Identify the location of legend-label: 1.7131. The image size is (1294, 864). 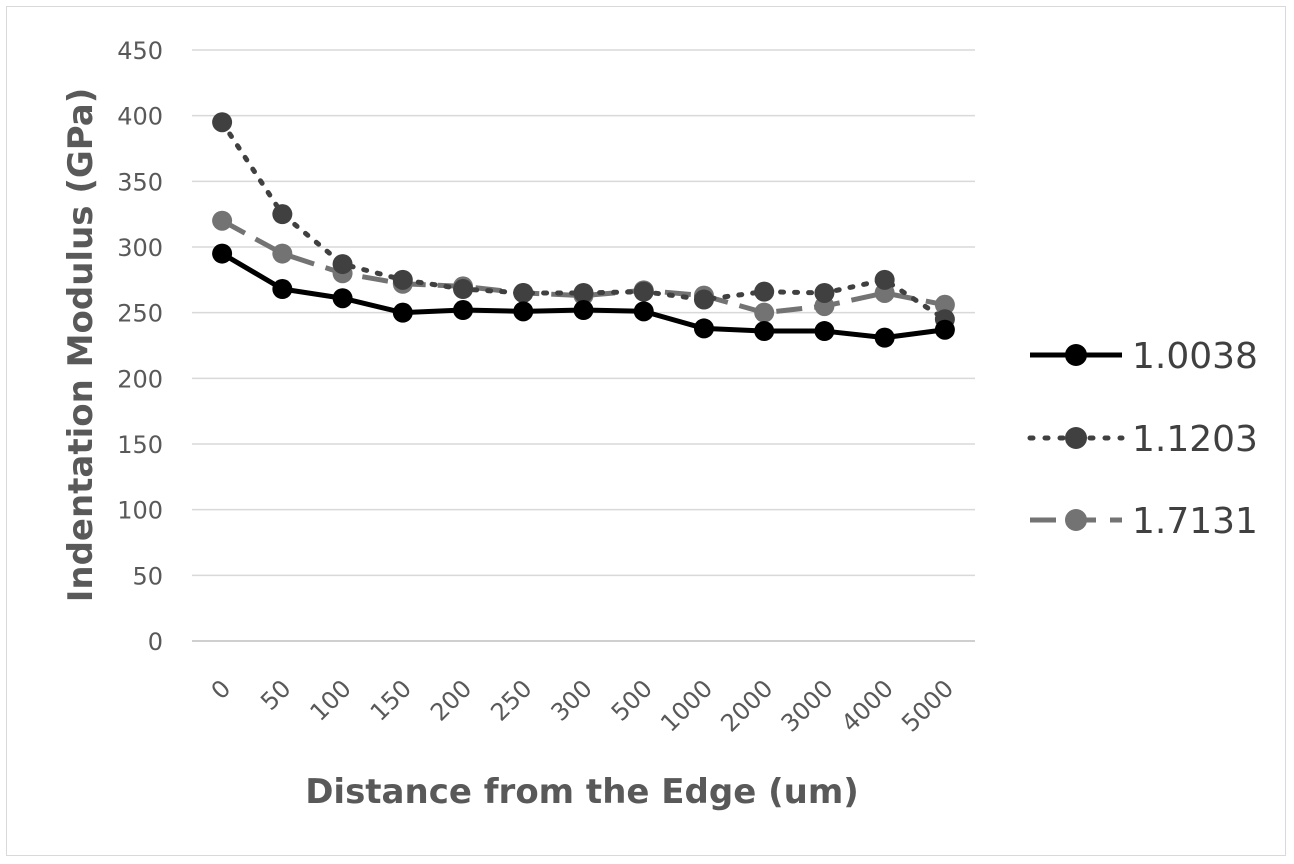
(1195, 521).